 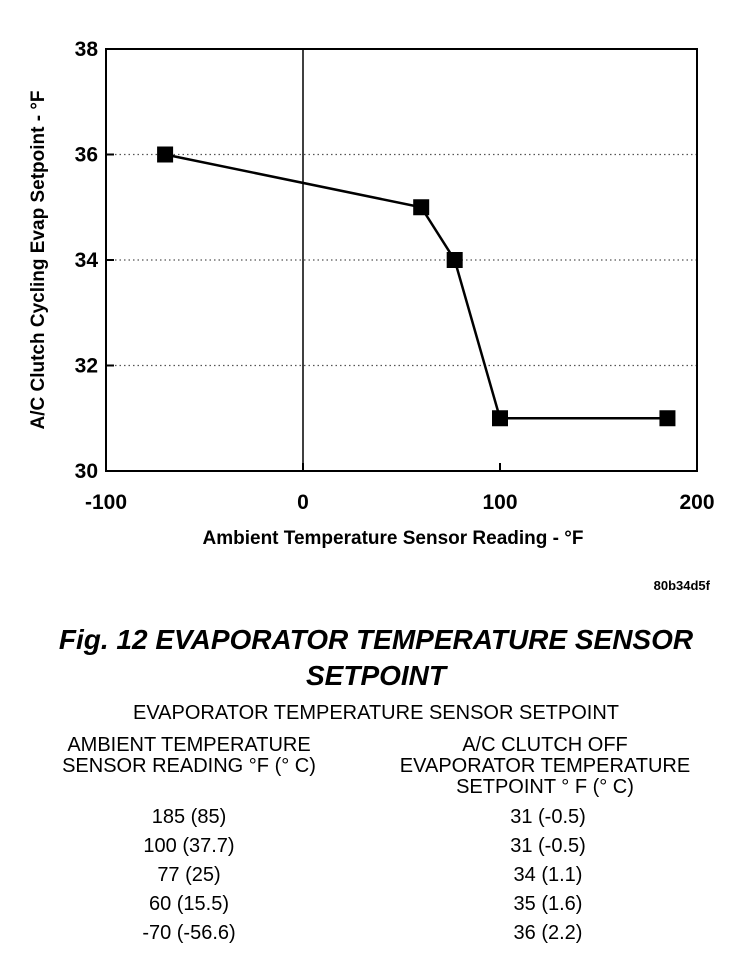 What do you see at coordinates (375, 713) in the screenshot?
I see `table-title: EVAPORATOR TEMPERATURE SENSOR SETPOINT` at bounding box center [375, 713].